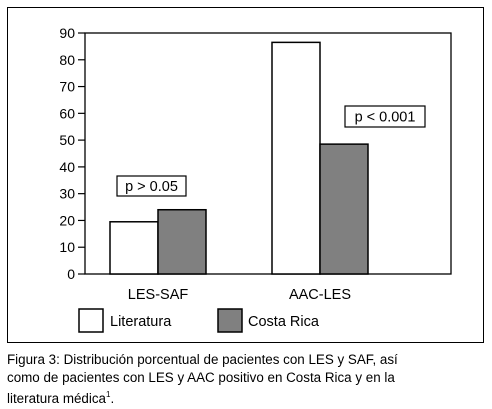  I want to click on legend-swatch-literatura, so click(91, 320).